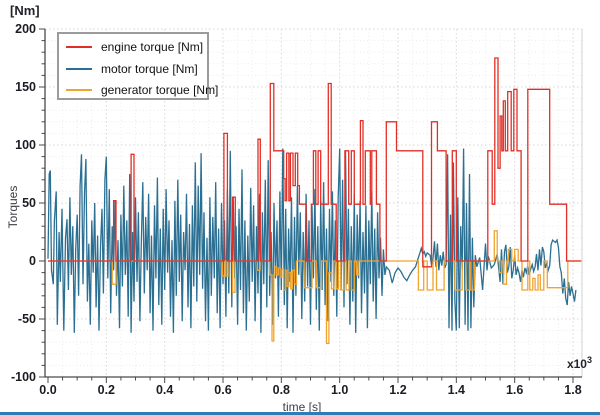  What do you see at coordinates (456, 390) in the screenshot?
I see `x-tick-label: 1.4` at bounding box center [456, 390].